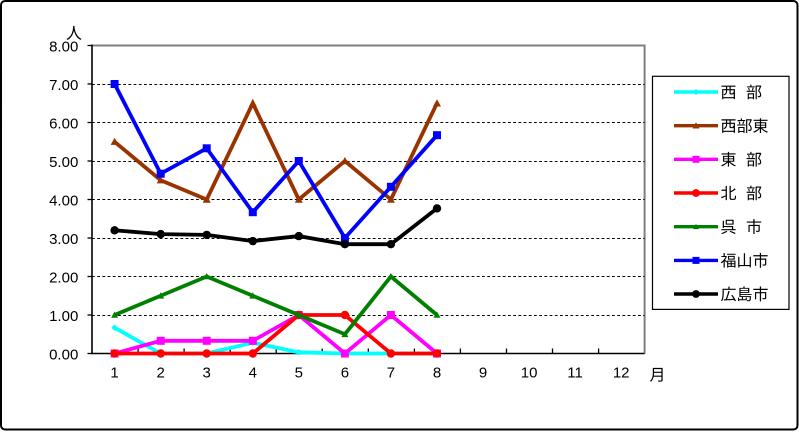 This screenshot has height=436, width=799. What do you see at coordinates (63, 162) in the screenshot?
I see `svg-text: 5.00` at bounding box center [63, 162].